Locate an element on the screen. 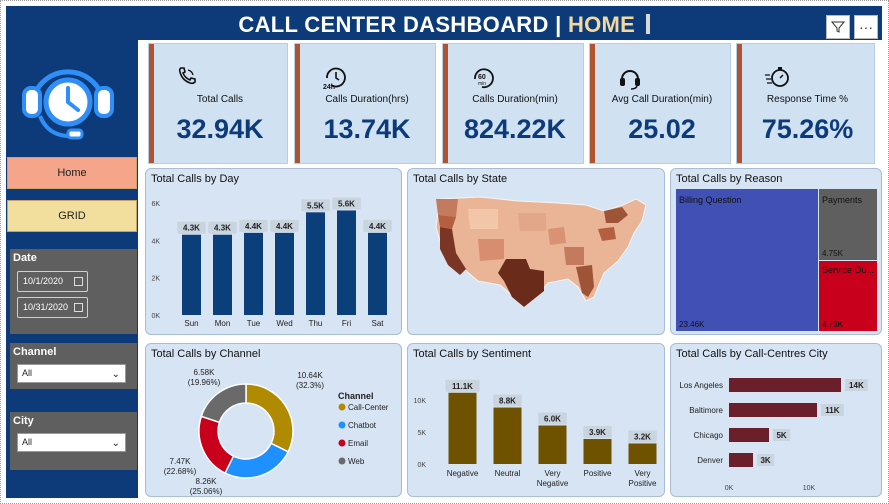 This screenshot has width=889, height=504. kpi-label: Calls Duration(hrs) is located at coordinates (367, 99).